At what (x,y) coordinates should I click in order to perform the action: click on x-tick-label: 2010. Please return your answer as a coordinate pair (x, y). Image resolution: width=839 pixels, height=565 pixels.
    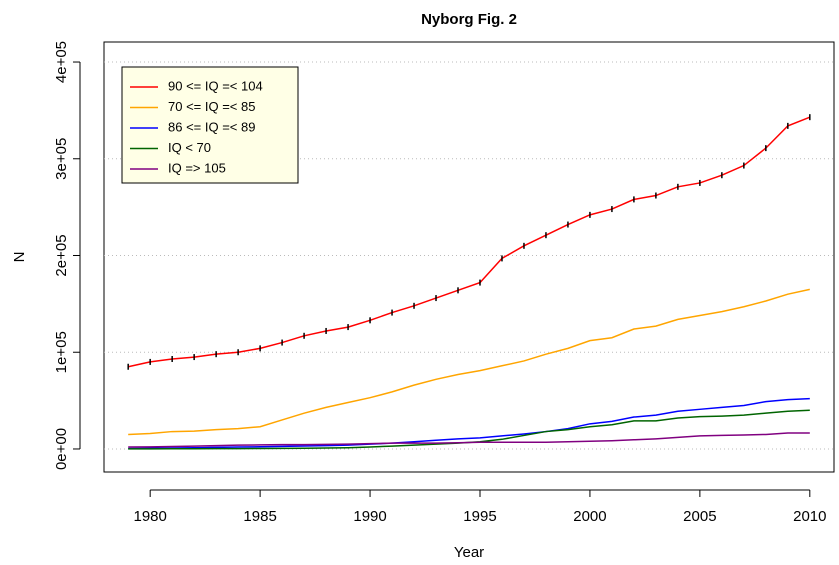
    Looking at the image, I should click on (809, 516).